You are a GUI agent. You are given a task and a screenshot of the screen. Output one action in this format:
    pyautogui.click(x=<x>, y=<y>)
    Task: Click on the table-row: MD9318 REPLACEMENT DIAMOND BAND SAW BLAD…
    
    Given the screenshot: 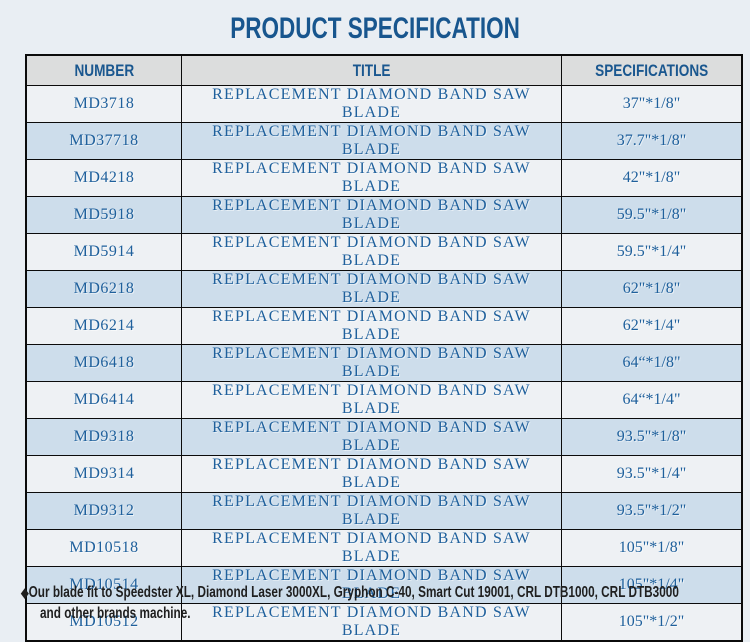 What is the action you would take?
    pyautogui.click(x=384, y=437)
    